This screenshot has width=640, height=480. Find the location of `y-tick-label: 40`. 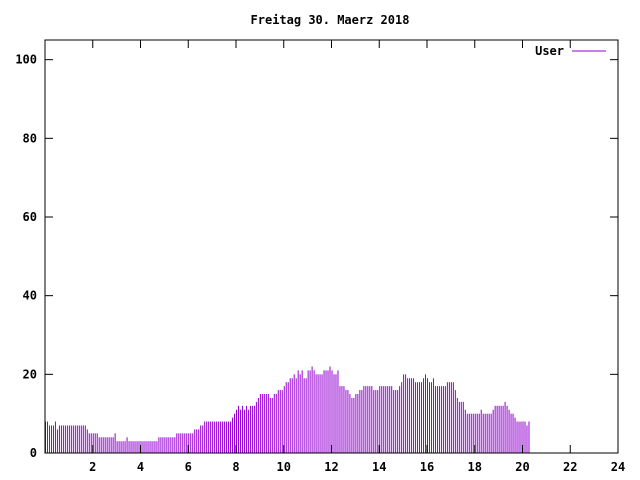

y-tick-label: 40 is located at coordinates (30, 296).